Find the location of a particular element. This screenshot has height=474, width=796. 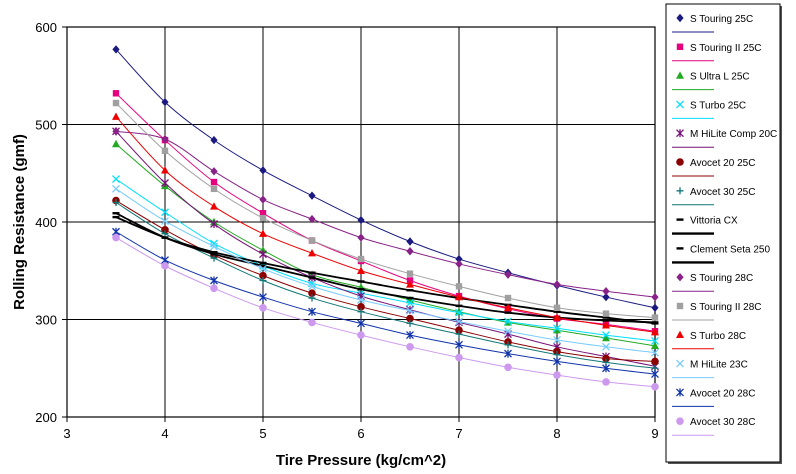

legend-label: Avocet 20 28C is located at coordinates (722, 393).